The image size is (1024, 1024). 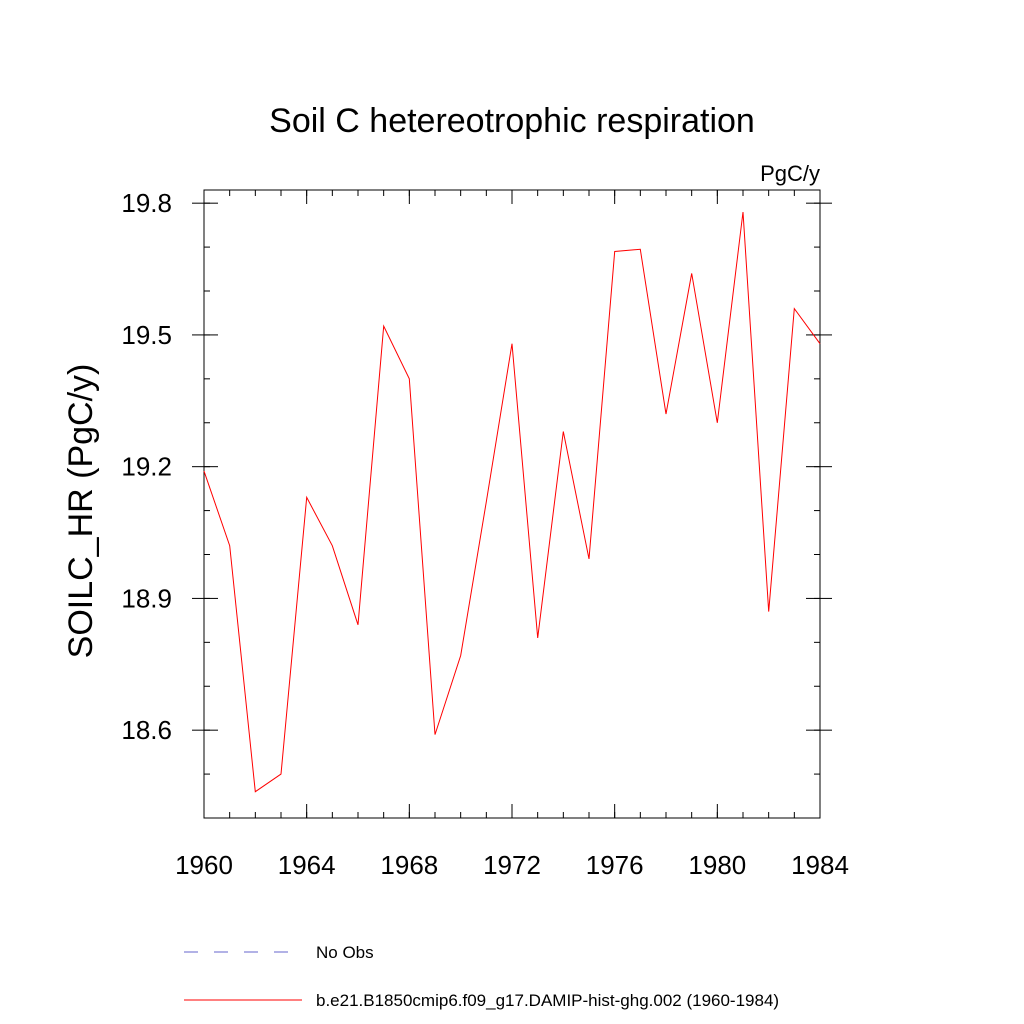 What do you see at coordinates (204, 865) in the screenshot?
I see `x-tick-label: 1960` at bounding box center [204, 865].